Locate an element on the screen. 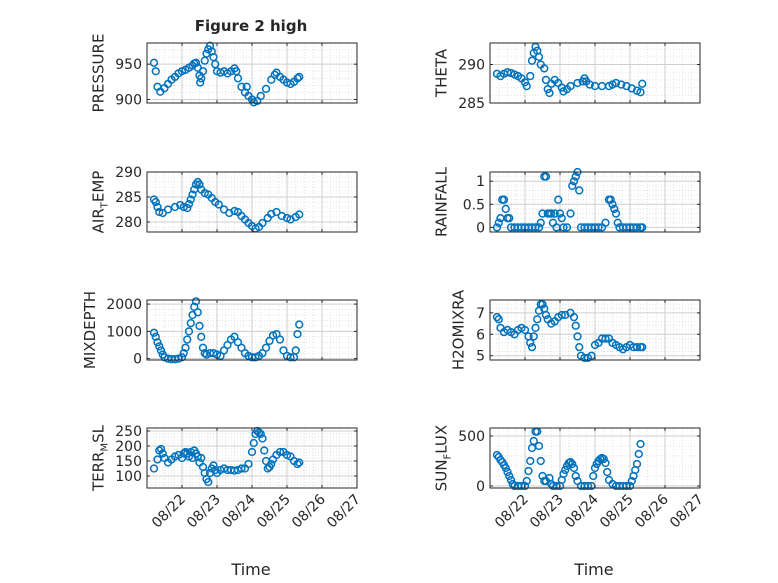 The height and width of the screenshot is (583, 778). subplot-h2omixra: 5 6 7 H2OMIXRA is located at coordinates (575, 329).